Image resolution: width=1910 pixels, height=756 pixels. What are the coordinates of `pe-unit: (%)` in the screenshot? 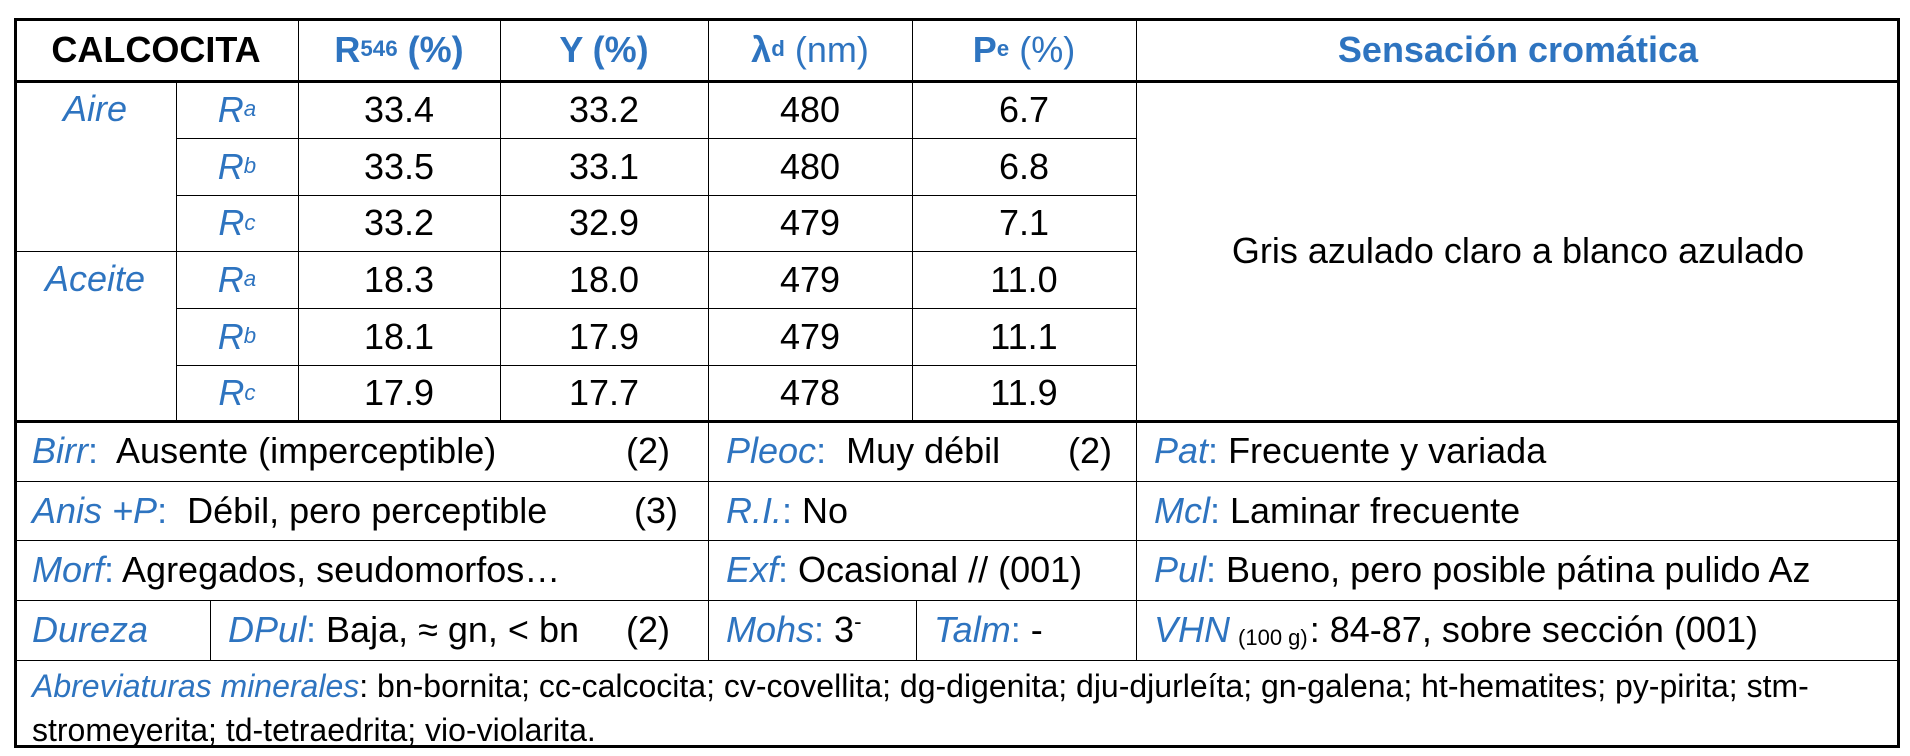 It's located at (1042, 49).